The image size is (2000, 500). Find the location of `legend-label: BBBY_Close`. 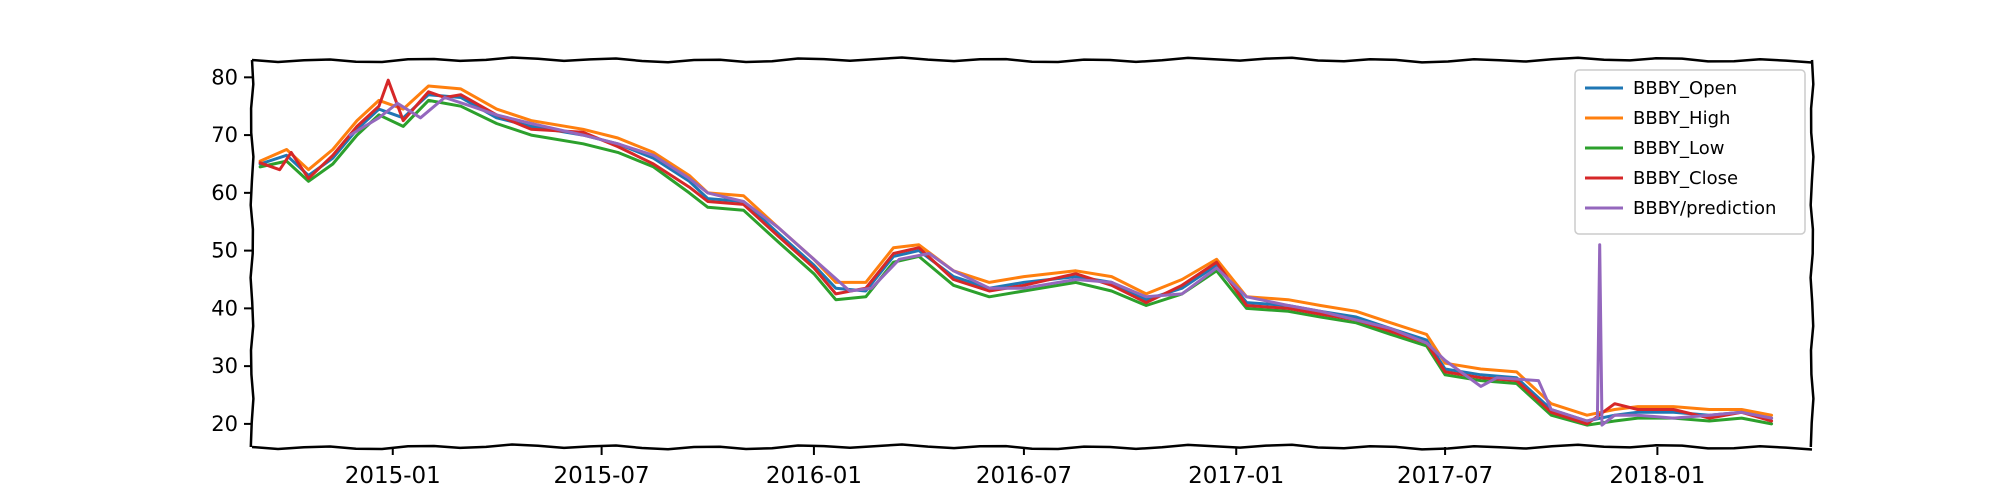

legend-label: BBBY_Close is located at coordinates (1685, 178).